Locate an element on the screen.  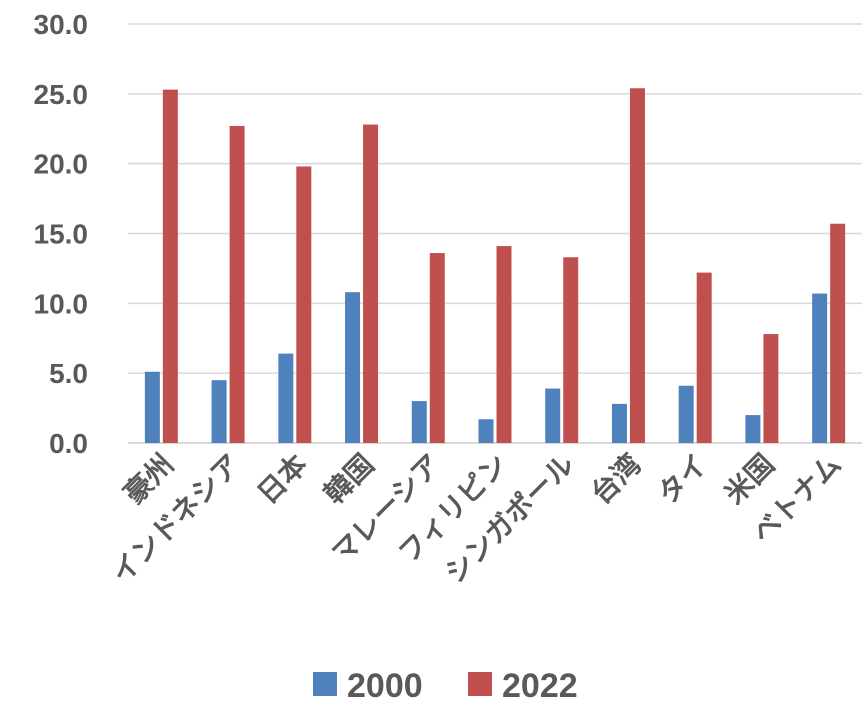
x-tick-label: 日本 is located at coordinates (282, 479).